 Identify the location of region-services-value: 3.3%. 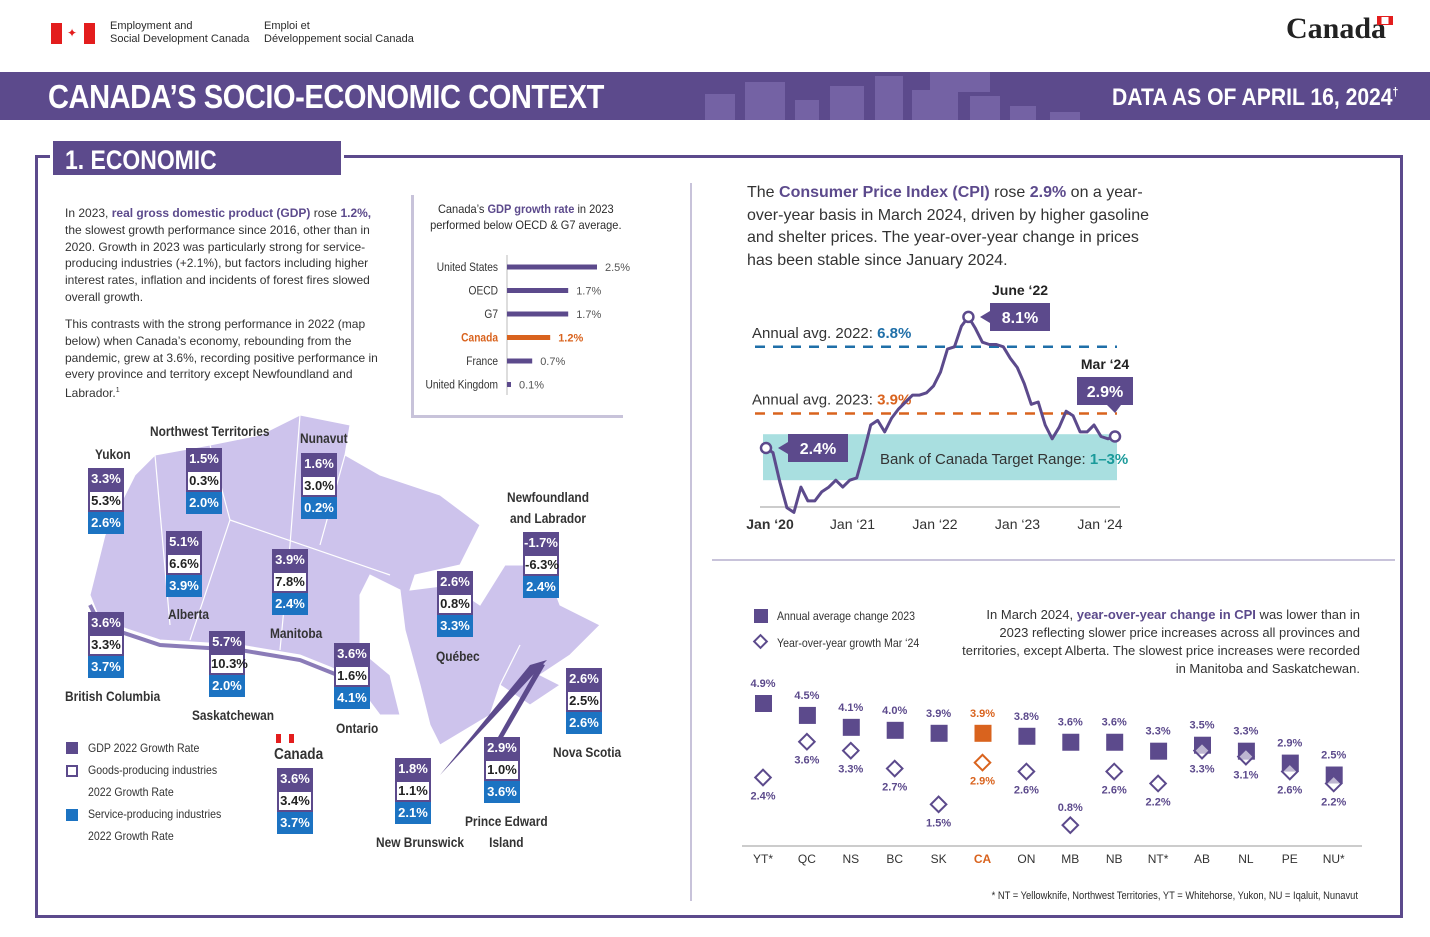
(455, 626).